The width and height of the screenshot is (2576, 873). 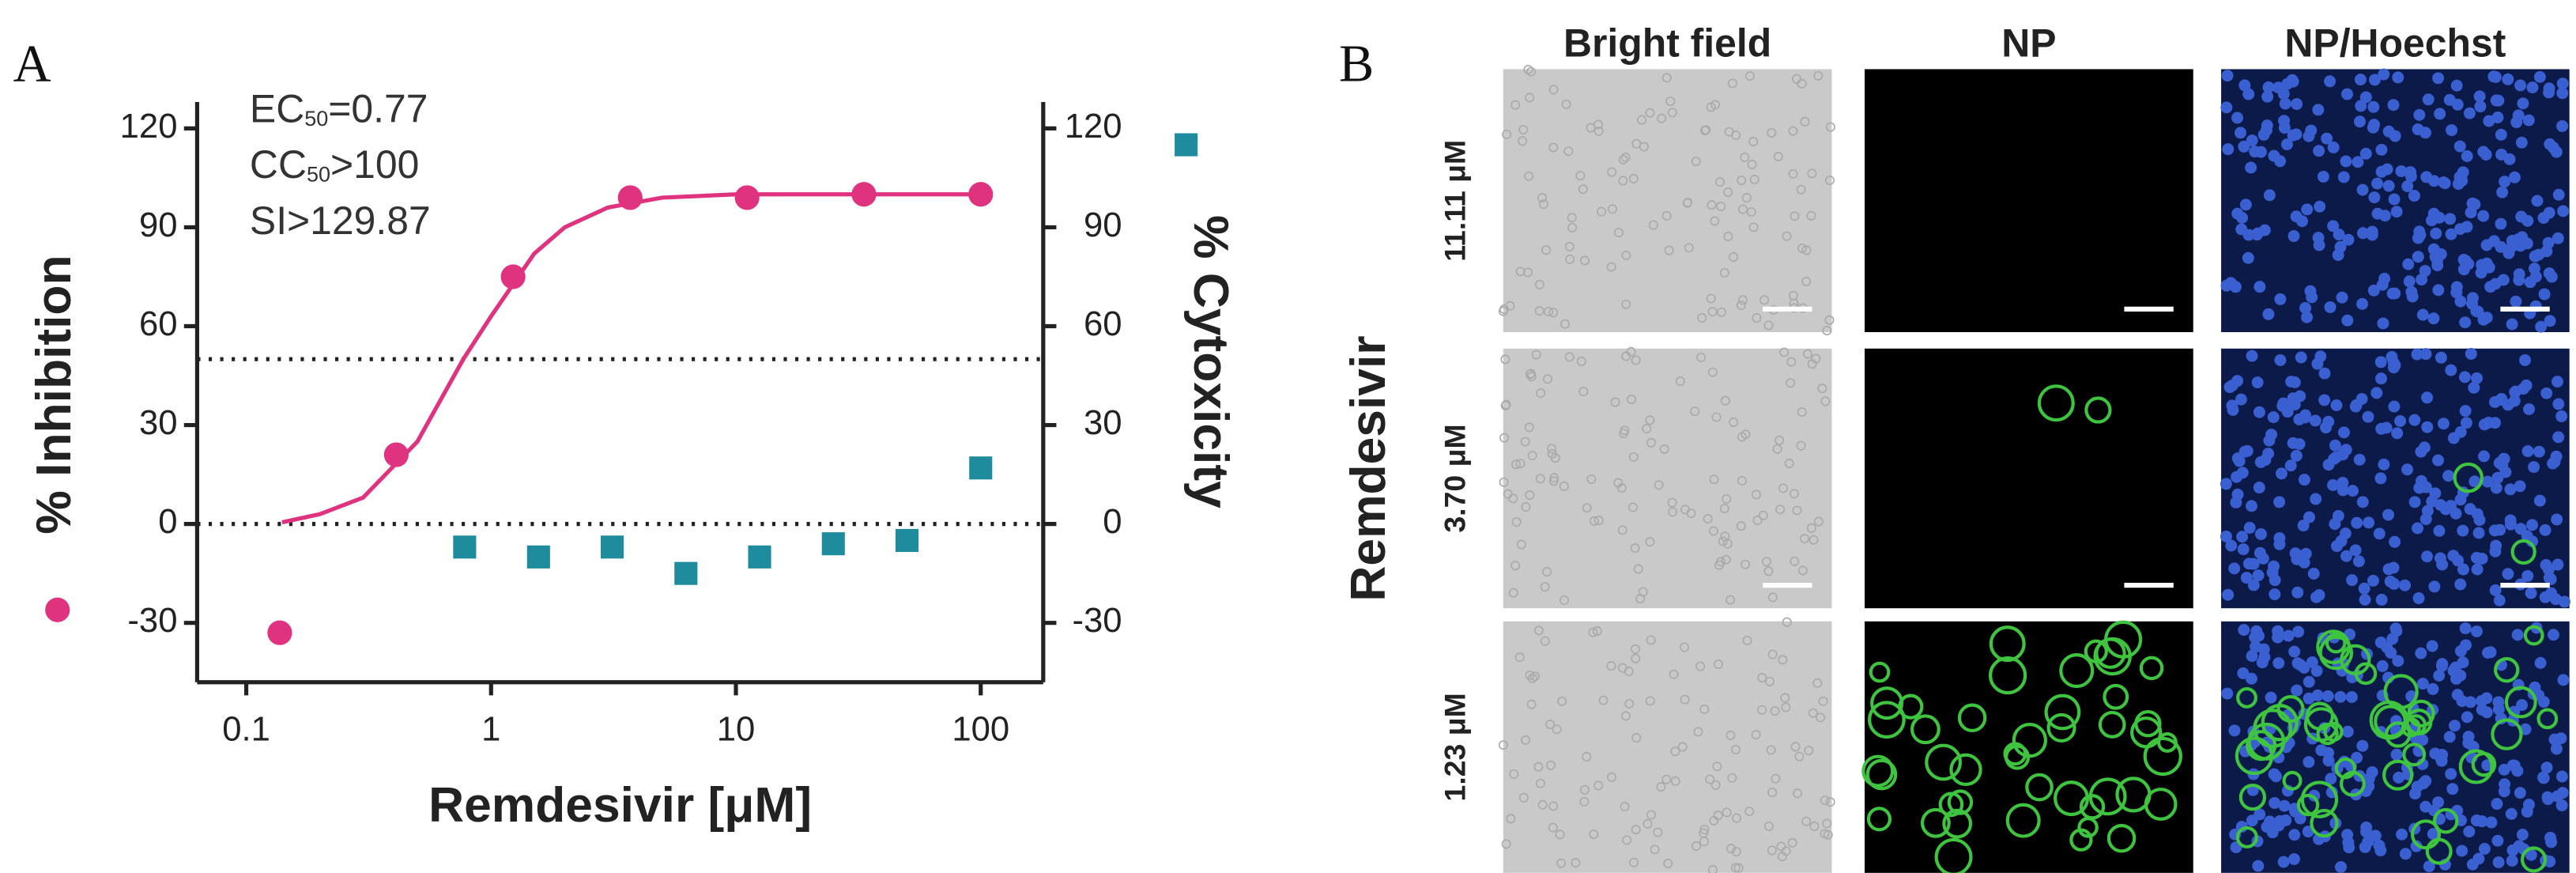 I want to click on annotation: EC50=0.77, so click(x=339, y=109).